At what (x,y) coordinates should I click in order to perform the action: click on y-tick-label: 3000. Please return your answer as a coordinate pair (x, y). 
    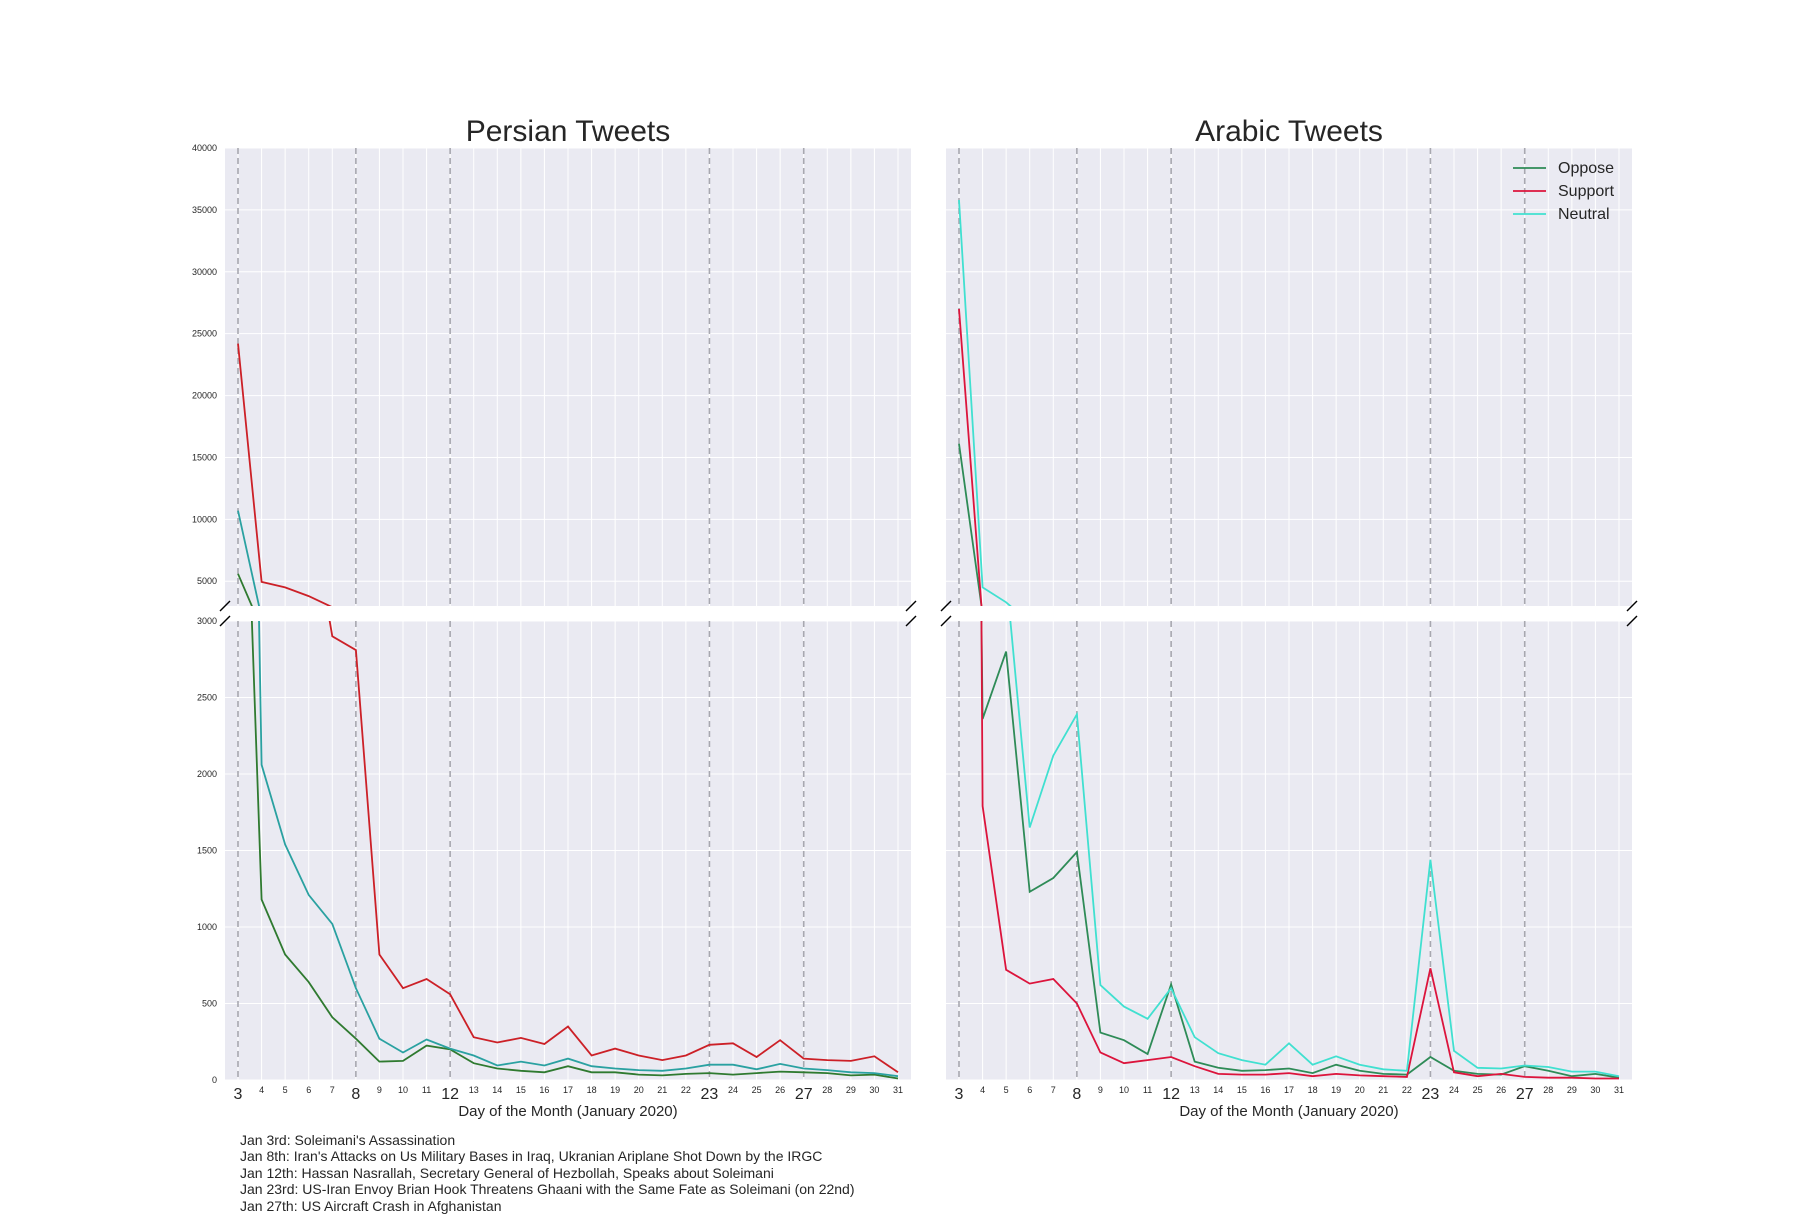
    Looking at the image, I should click on (207, 621).